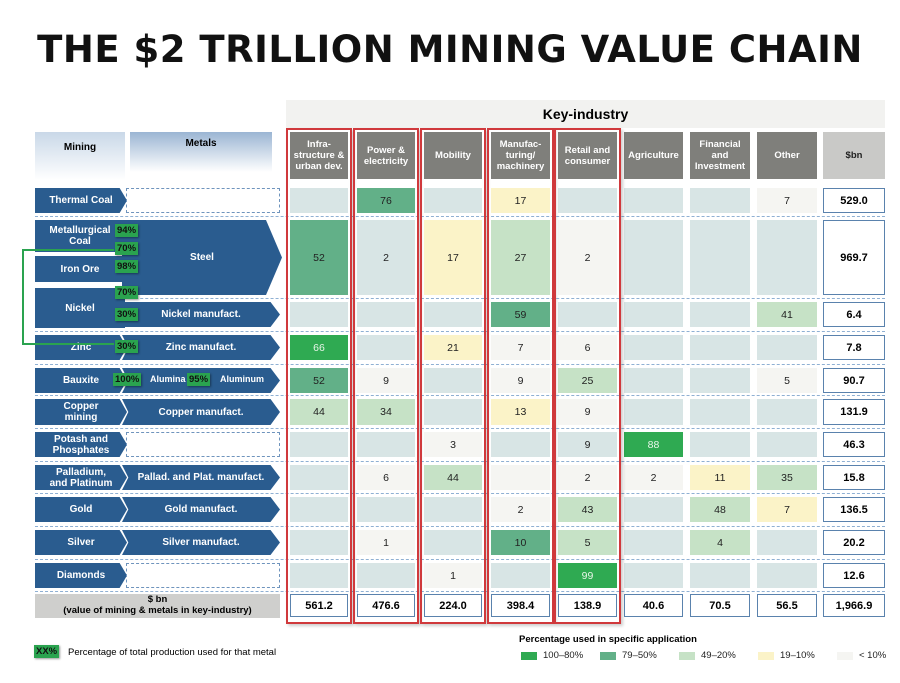 This screenshot has width=900, height=683. I want to click on key-industry-header: Key-industry, so click(585, 114).